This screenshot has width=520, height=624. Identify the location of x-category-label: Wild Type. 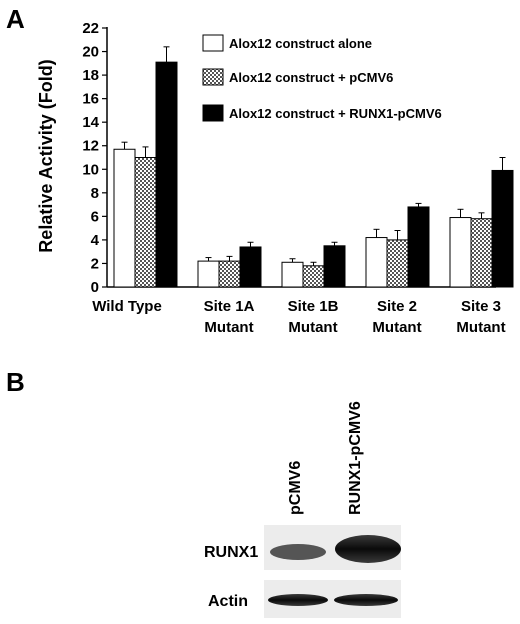
(127, 306).